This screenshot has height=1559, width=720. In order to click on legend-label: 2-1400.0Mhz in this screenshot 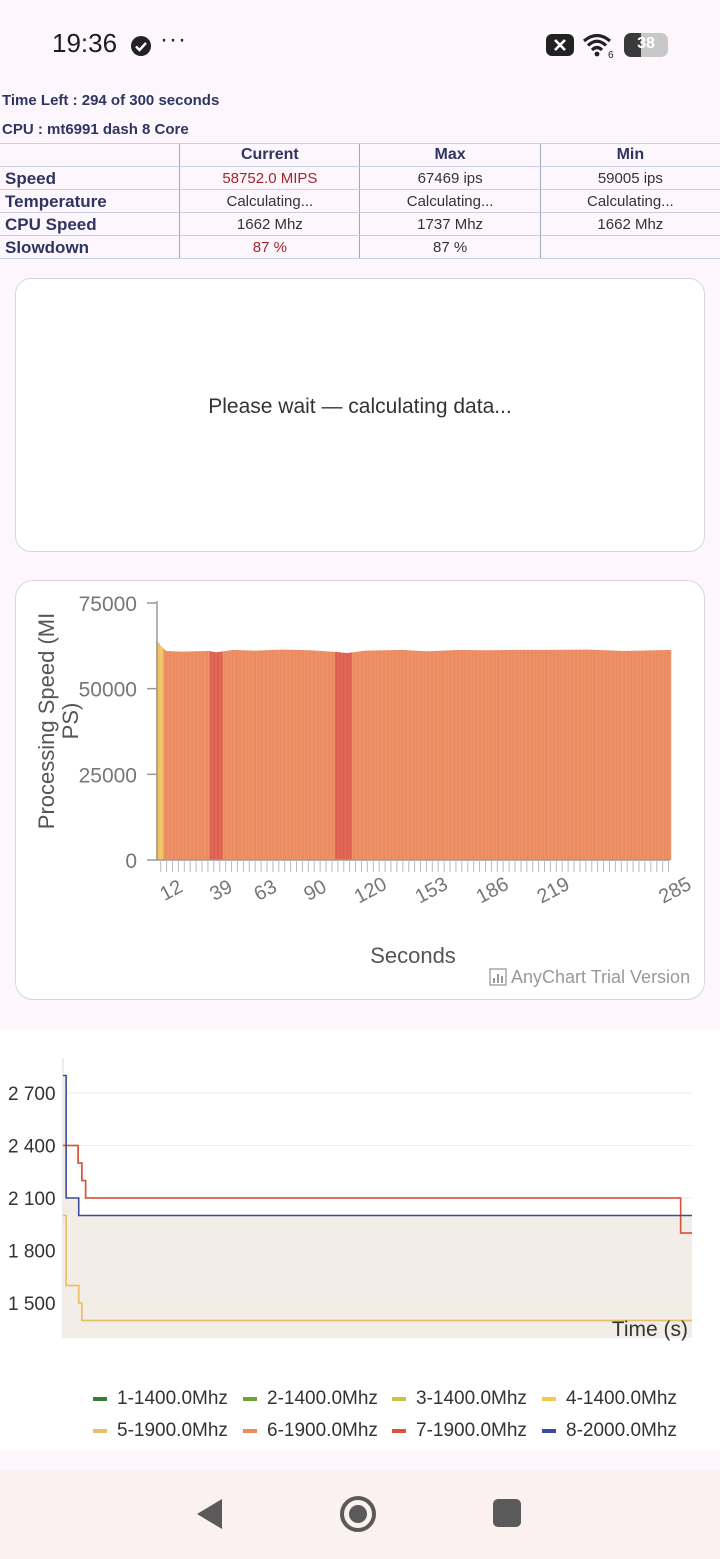, I will do `click(322, 1398)`.